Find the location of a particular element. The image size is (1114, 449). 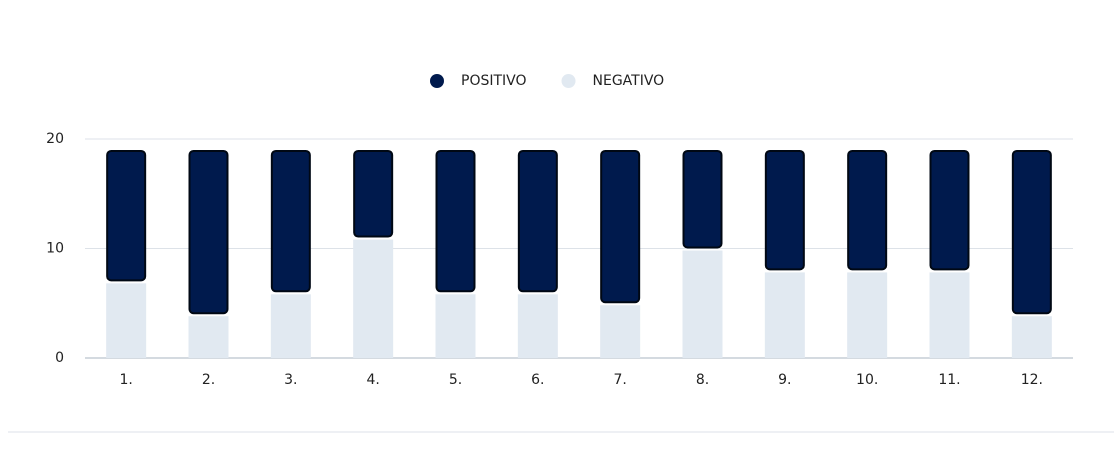

legend-label: POSITIVO is located at coordinates (494, 81).